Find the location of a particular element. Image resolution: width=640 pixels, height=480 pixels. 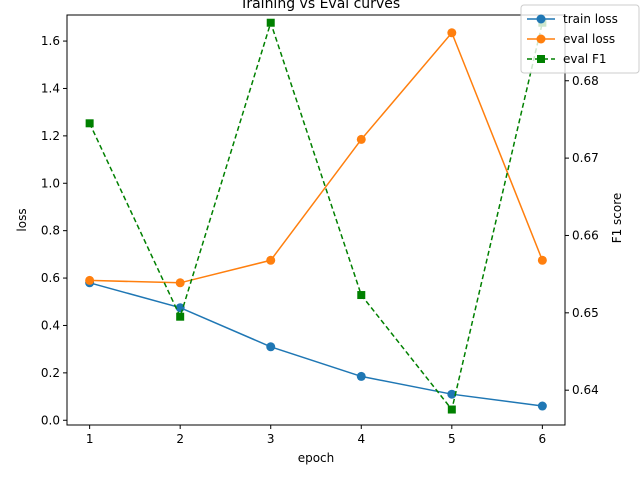

y-tick-label: 1.6 is located at coordinates (50, 41).